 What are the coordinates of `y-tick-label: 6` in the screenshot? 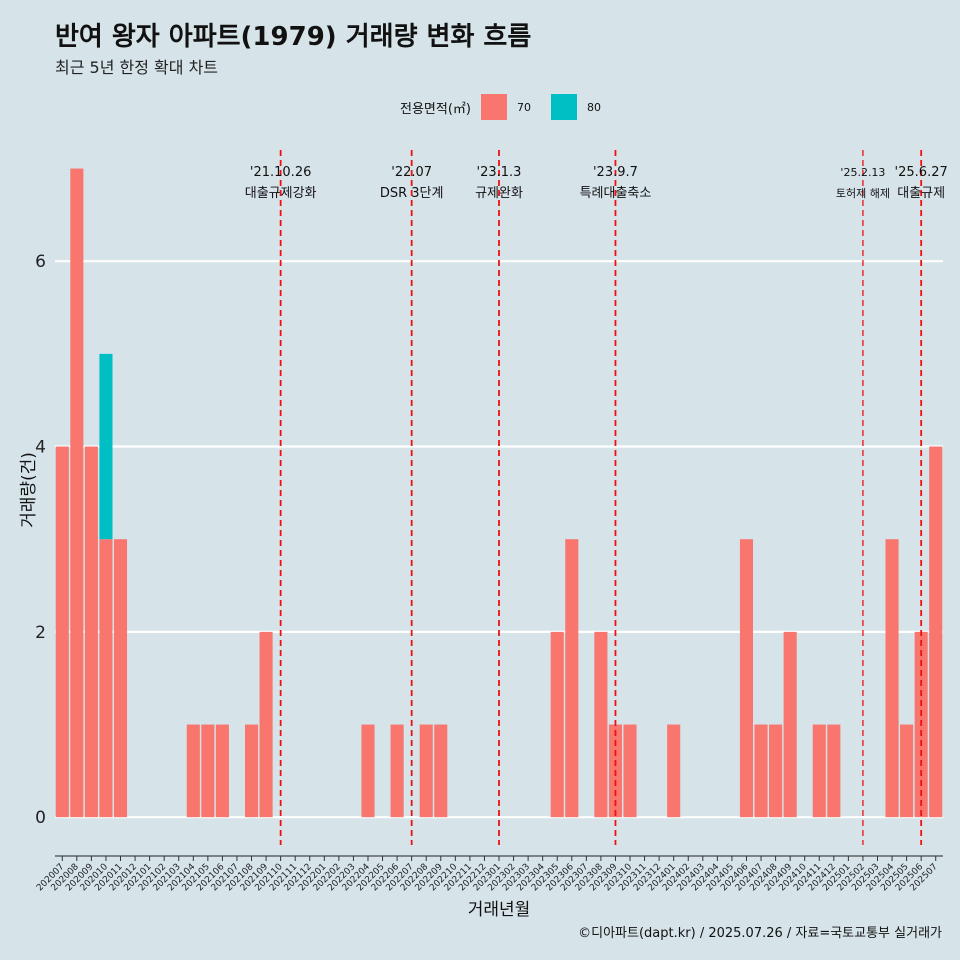 It's located at (40, 262).